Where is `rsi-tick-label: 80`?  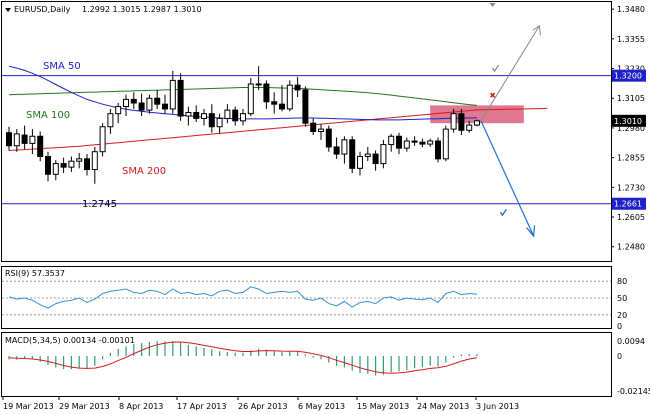
rsi-tick-label: 80 is located at coordinates (622, 281).